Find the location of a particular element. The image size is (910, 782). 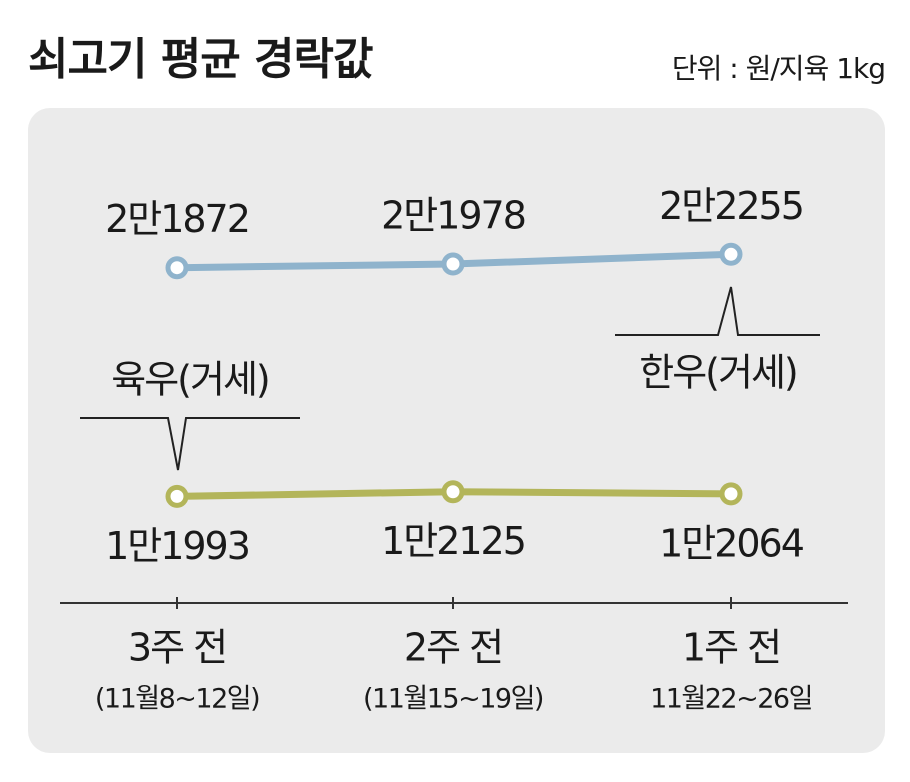

x-tick-label: 1주 전 is located at coordinates (731, 648).